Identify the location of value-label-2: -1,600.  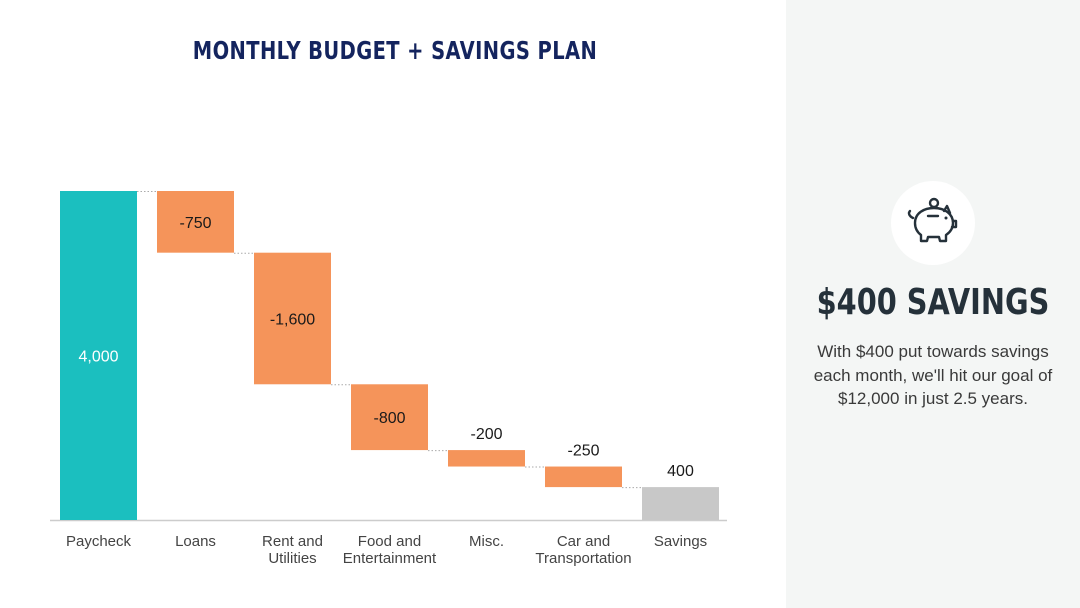
(292, 319).